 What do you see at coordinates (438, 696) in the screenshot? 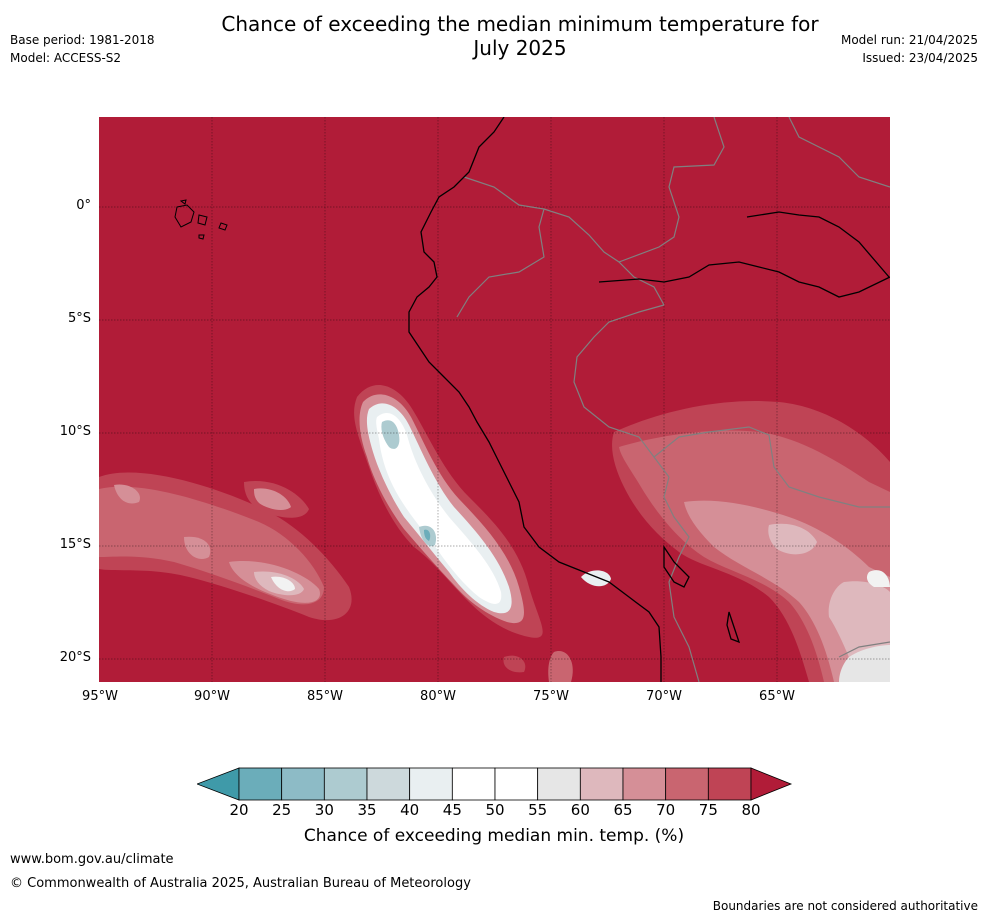
I see `lon-label-80w: 80°W` at bounding box center [438, 696].